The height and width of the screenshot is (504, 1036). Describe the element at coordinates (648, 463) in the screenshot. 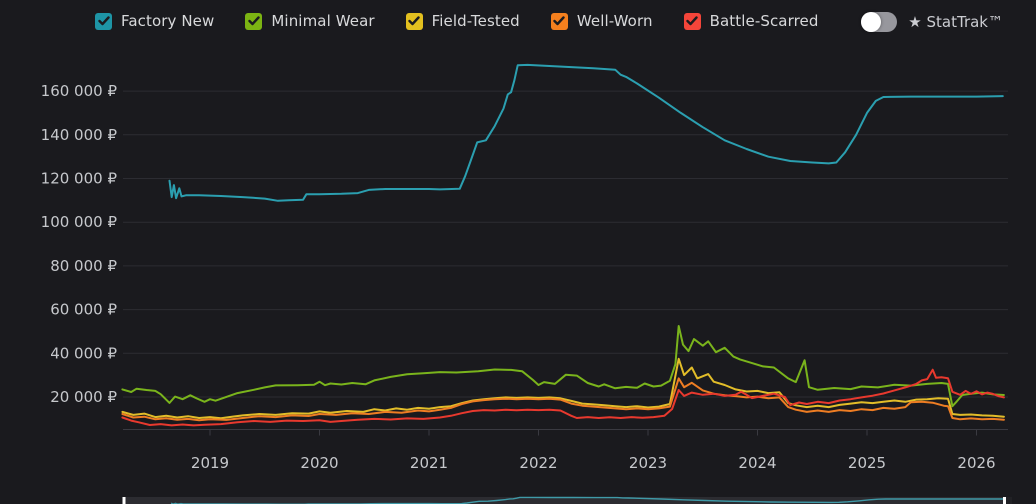

I see `x-axis-label: 2023` at that location.